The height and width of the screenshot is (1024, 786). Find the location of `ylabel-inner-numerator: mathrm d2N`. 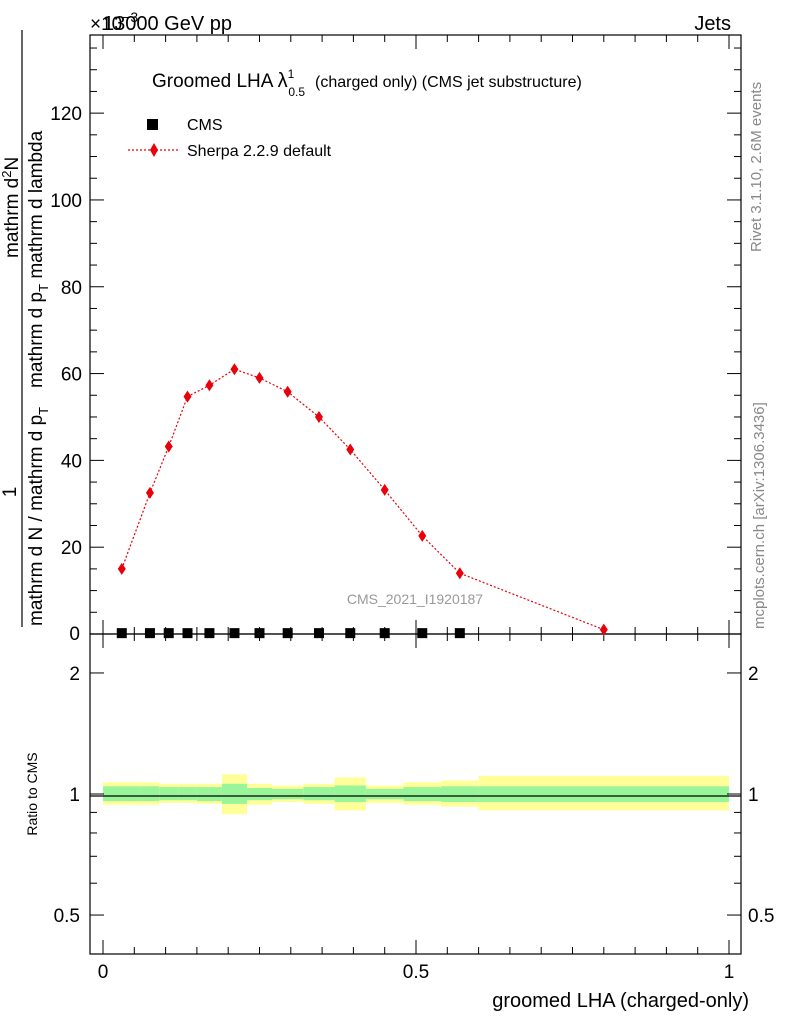

ylabel-inner-numerator: mathrm d2N is located at coordinates (11, 207).